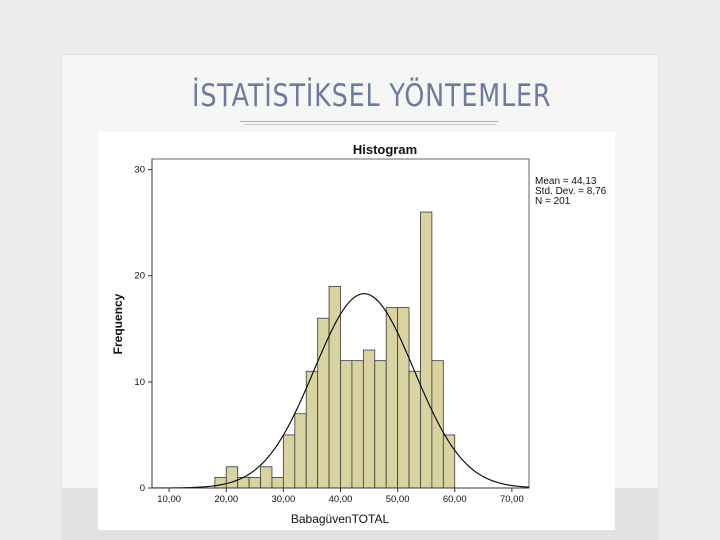  Describe the element at coordinates (566, 181) in the screenshot. I see `stats-line-mean: Mean = 44,13` at that location.